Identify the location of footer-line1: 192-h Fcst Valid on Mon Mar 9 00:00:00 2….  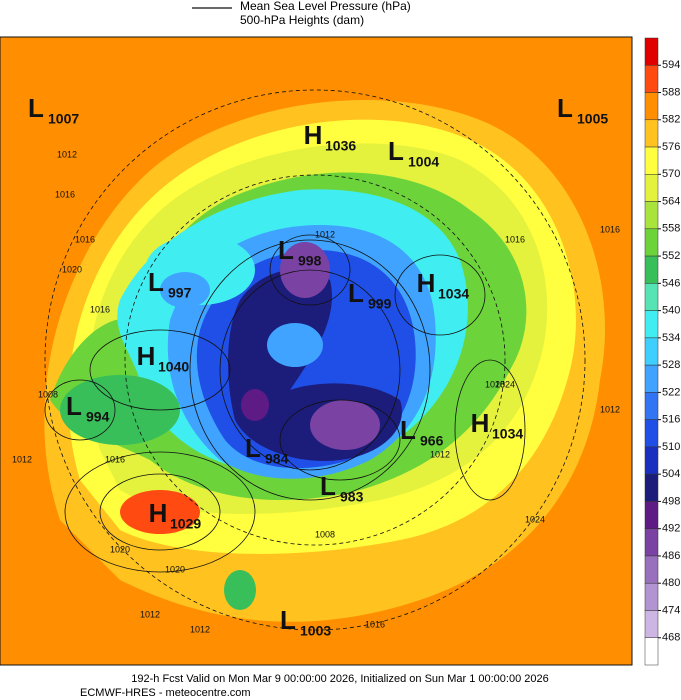
(339, 679).